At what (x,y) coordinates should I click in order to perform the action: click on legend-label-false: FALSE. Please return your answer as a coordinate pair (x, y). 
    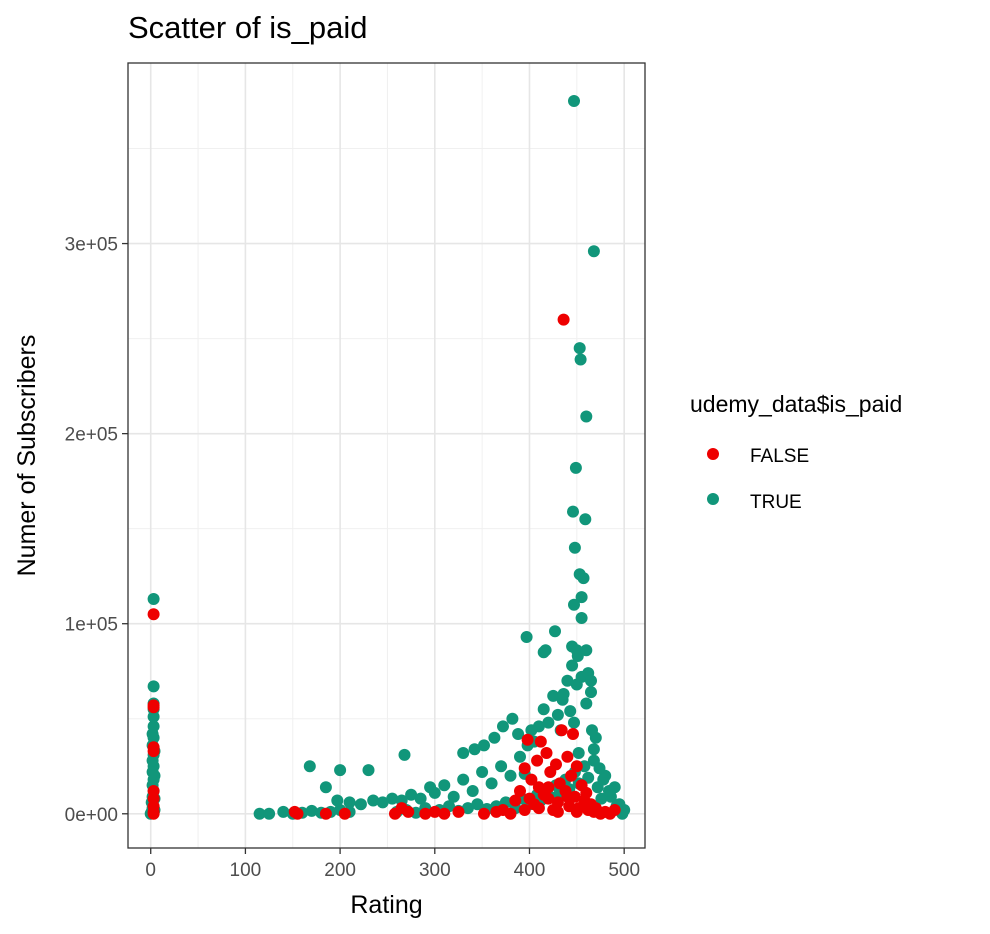
    Looking at the image, I should click on (779, 456).